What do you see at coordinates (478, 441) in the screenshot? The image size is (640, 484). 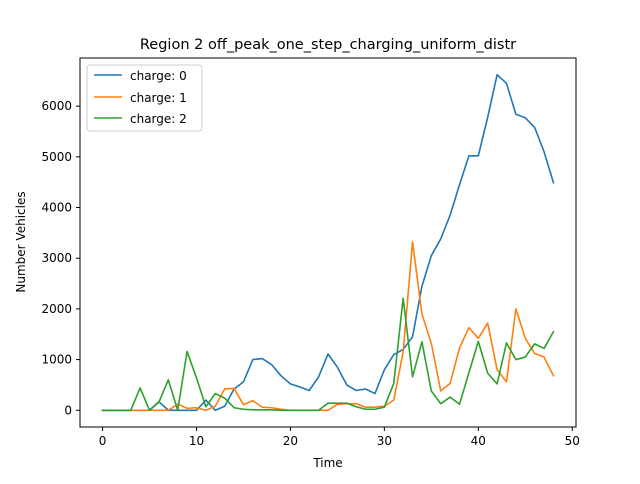 I see `x-tick-label: 40` at bounding box center [478, 441].